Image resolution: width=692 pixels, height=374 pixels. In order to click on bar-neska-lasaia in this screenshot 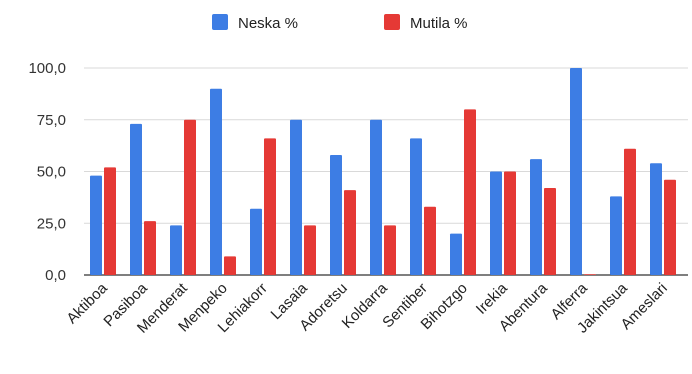, I will do `click(296, 197)`.